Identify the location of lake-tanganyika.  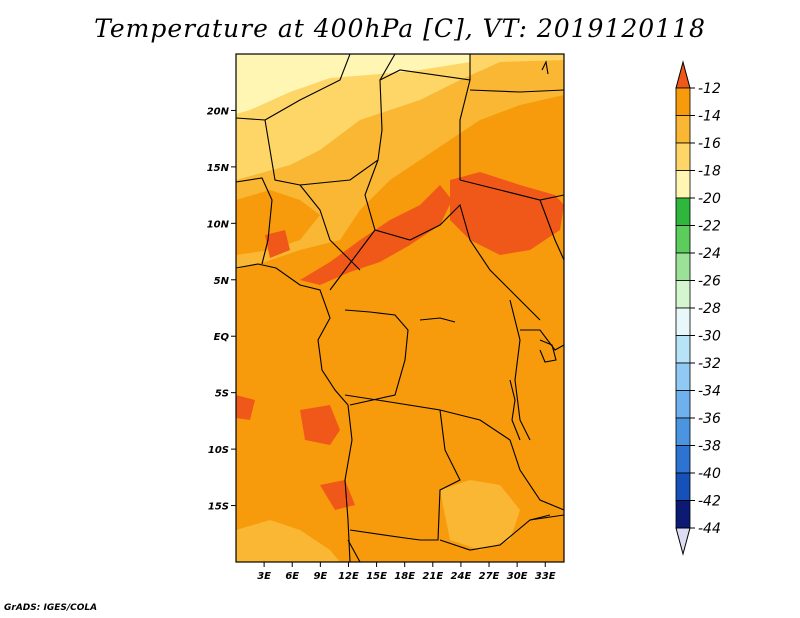
(515, 410).